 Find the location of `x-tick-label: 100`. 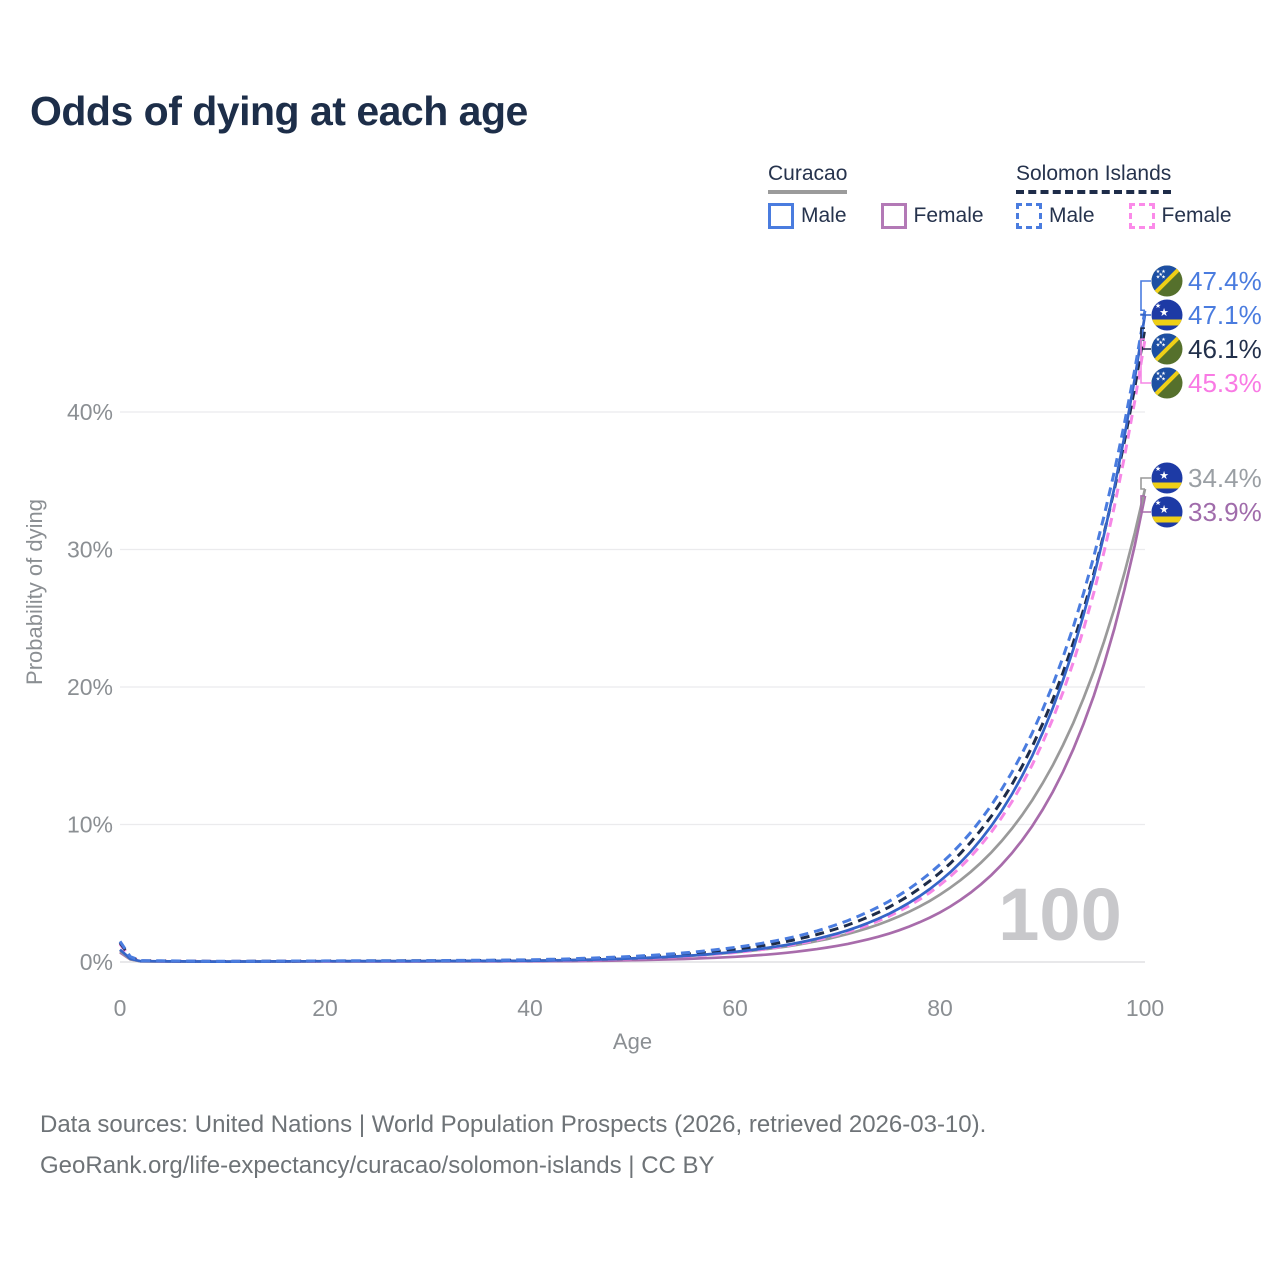

x-tick-label: 100 is located at coordinates (1145, 1008).